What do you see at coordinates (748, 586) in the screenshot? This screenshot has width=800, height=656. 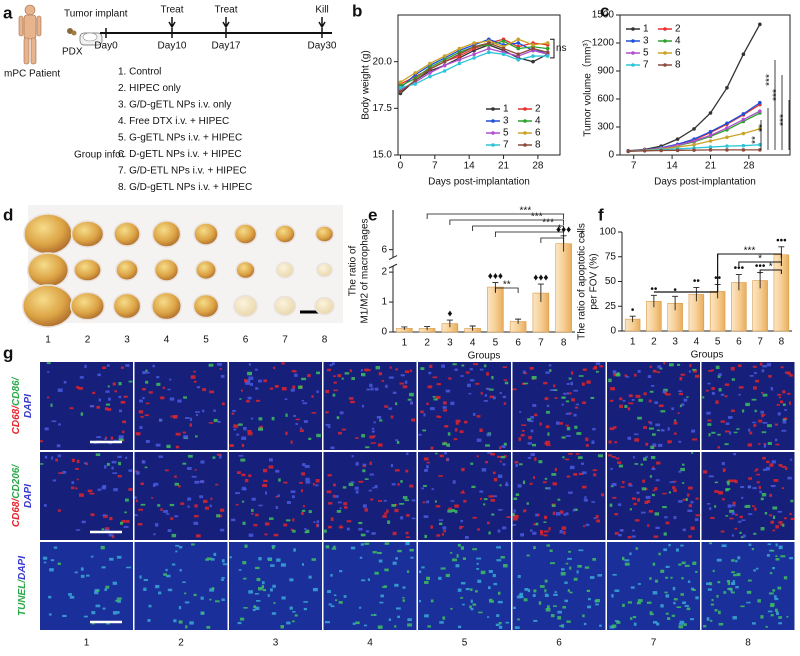 I see `micrograph` at bounding box center [748, 586].